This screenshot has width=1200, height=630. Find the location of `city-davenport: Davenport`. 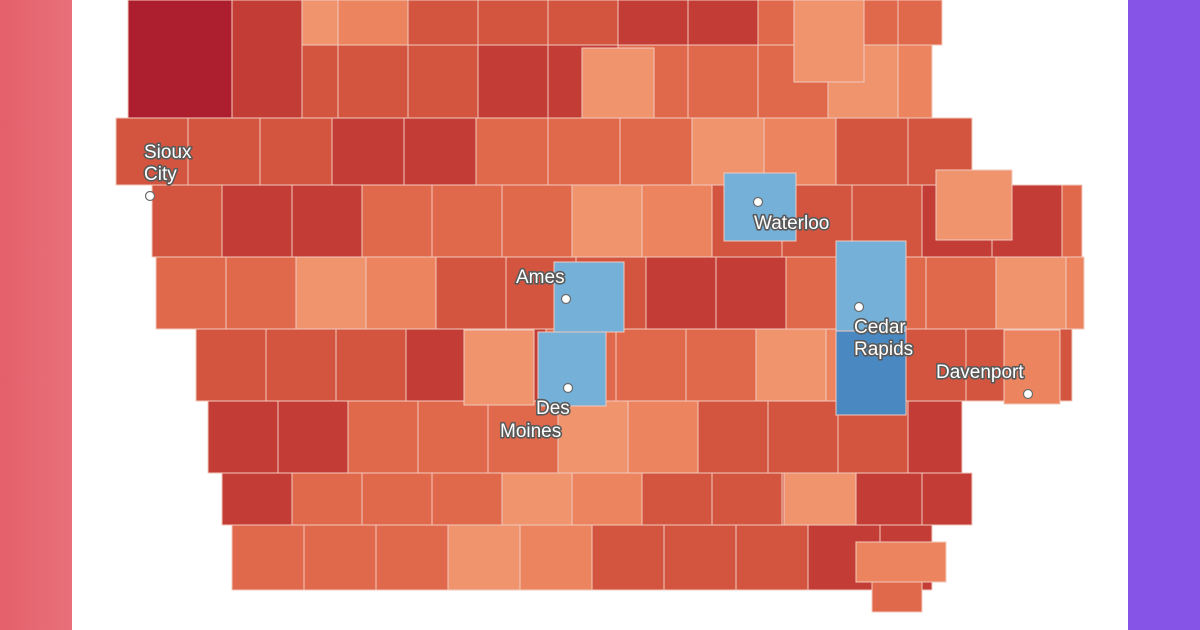

city-davenport: Davenport is located at coordinates (984, 380).